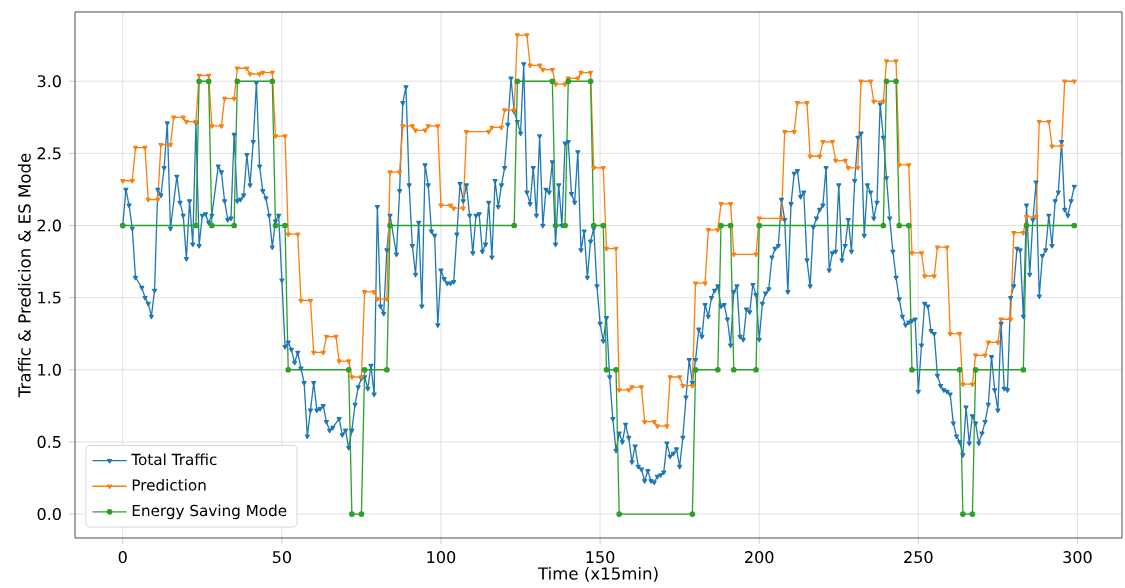 The height and width of the screenshot is (588, 1125). What do you see at coordinates (441, 556) in the screenshot?
I see `x-tick-label: 100` at bounding box center [441, 556].